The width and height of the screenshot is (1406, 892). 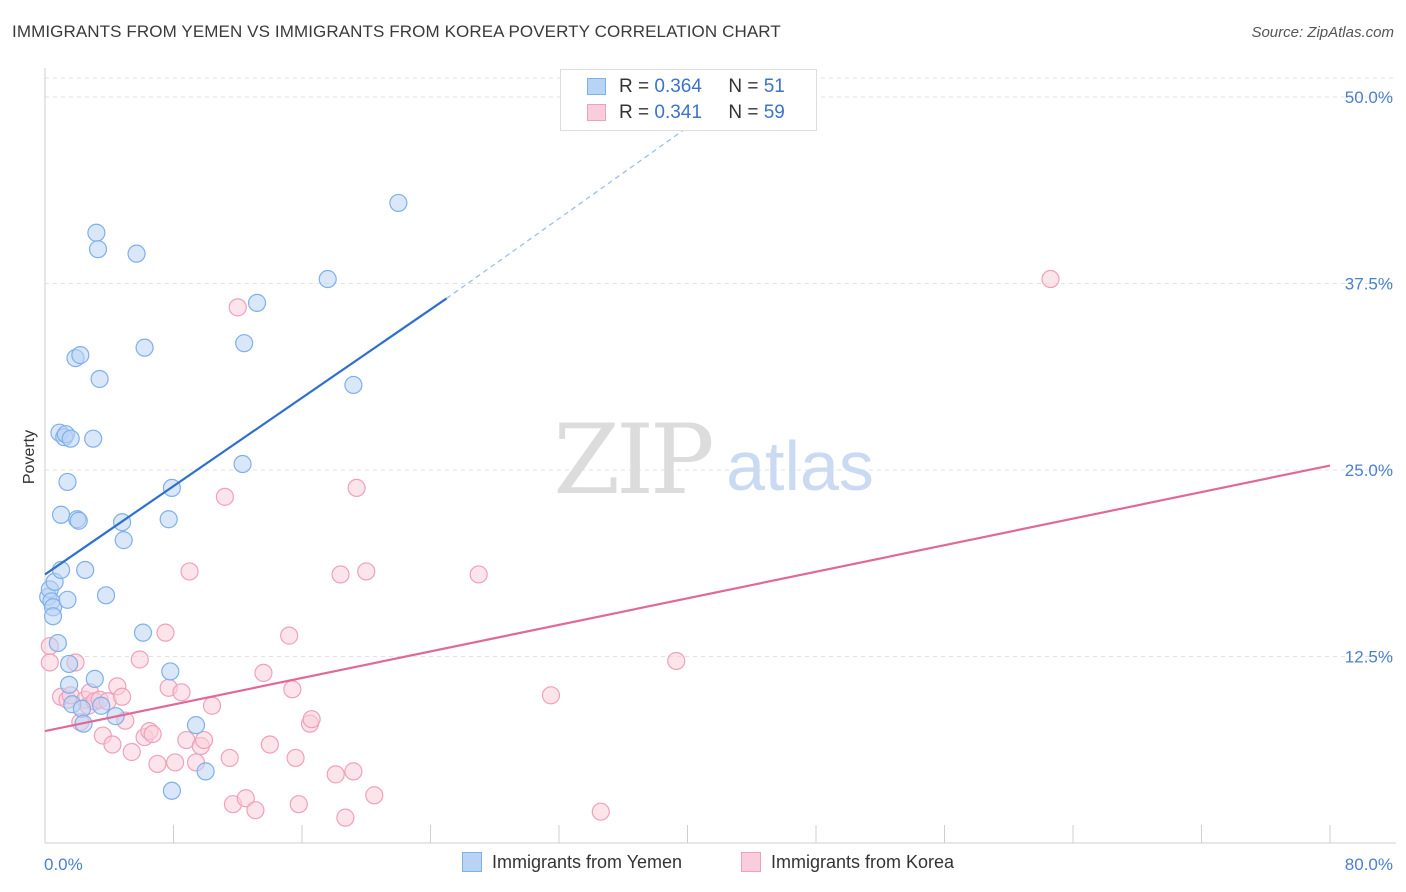 I want to click on x-tick-label: 0.0%, so click(x=63, y=864).